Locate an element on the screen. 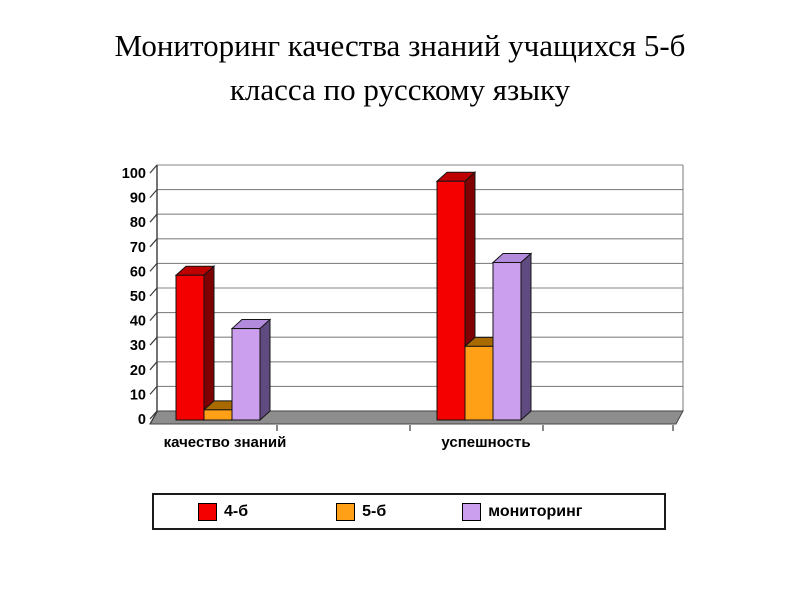  svg-text: 50 is located at coordinates (138, 297).